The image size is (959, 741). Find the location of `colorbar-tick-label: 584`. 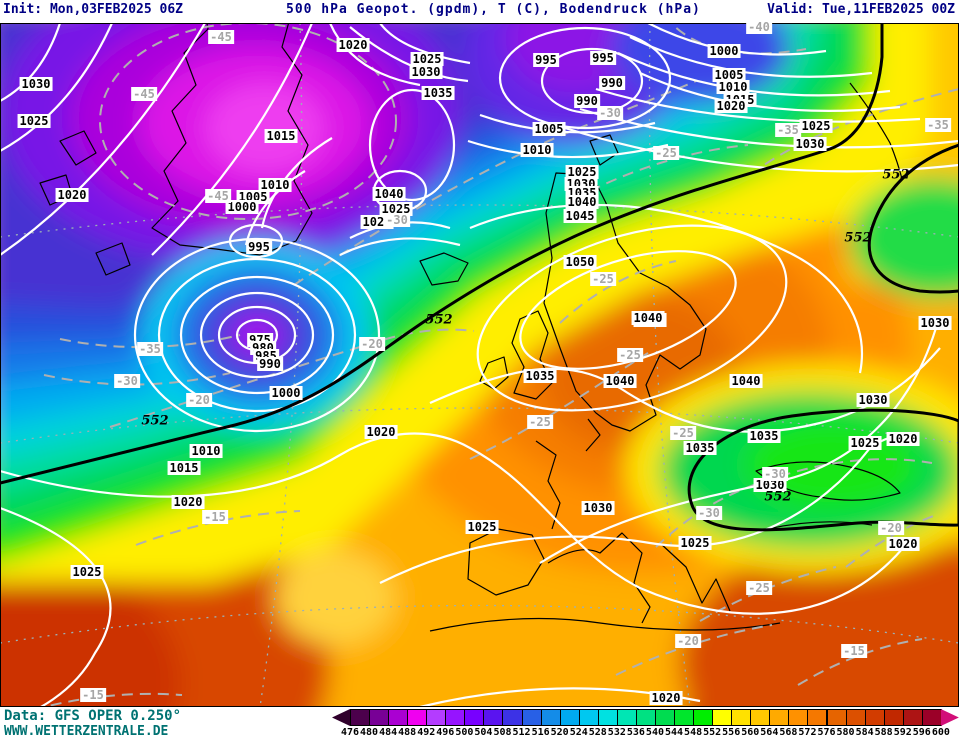

colorbar-tick-label: 584 is located at coordinates (864, 732).